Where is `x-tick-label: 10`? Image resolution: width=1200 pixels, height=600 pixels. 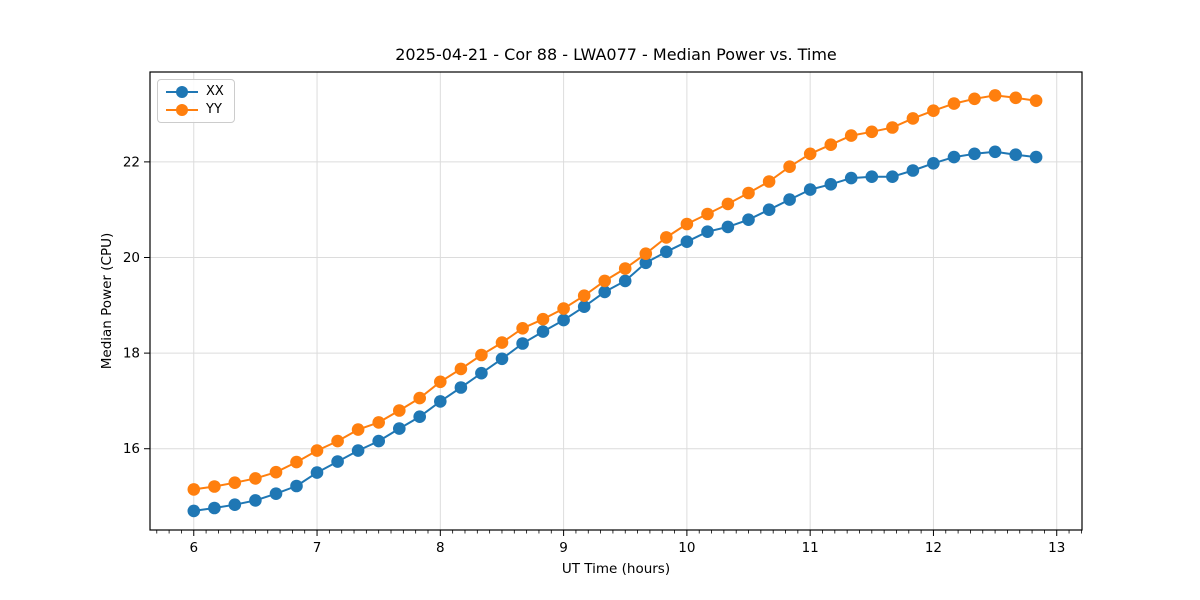 x-tick-label: 10 is located at coordinates (686, 548).